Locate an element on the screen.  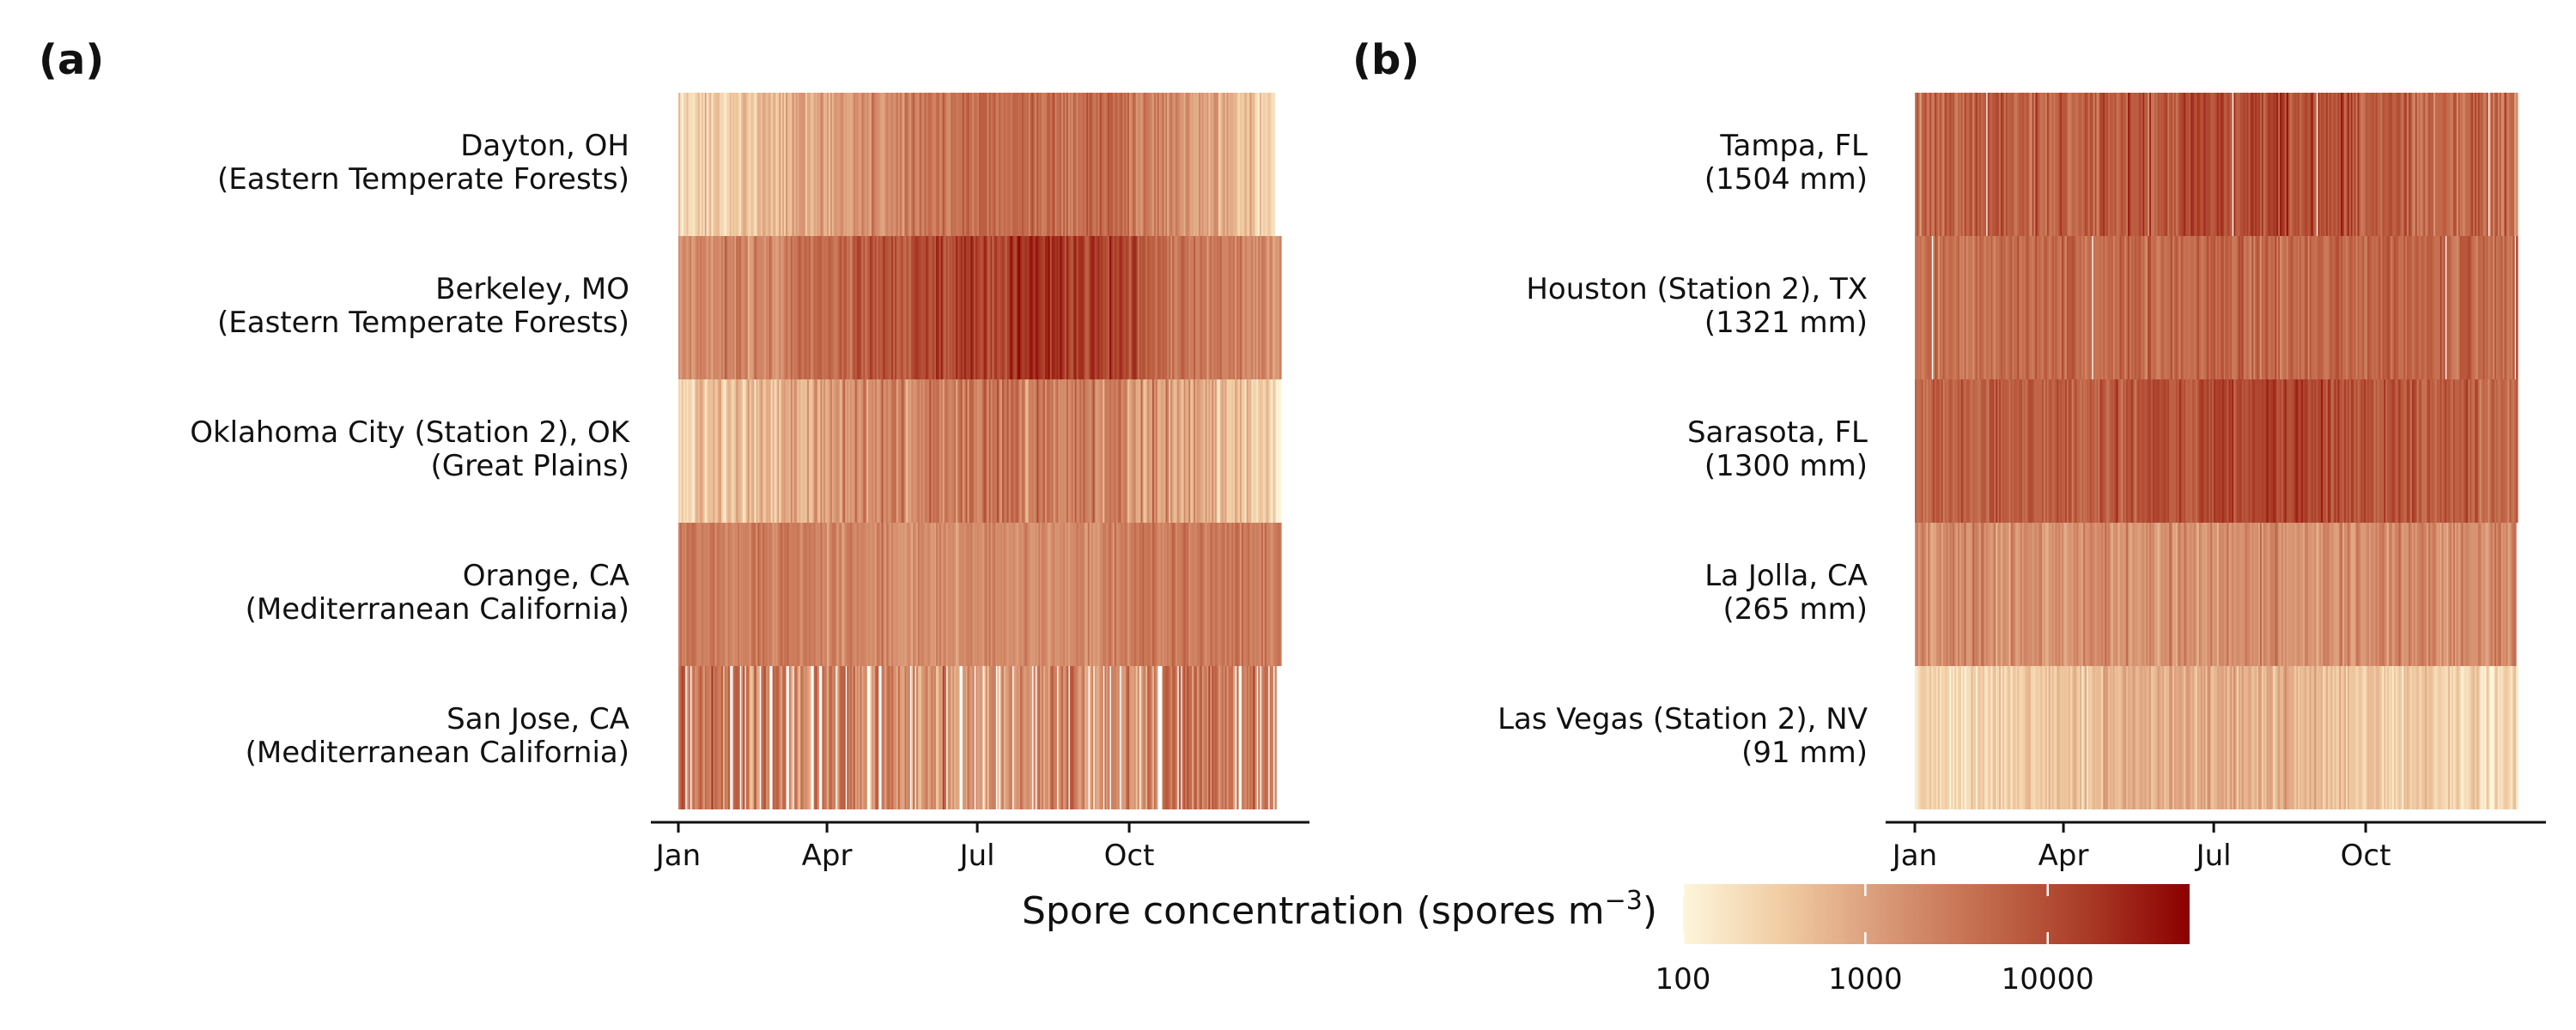
x-tick-label: Jul is located at coordinates (2214, 856).